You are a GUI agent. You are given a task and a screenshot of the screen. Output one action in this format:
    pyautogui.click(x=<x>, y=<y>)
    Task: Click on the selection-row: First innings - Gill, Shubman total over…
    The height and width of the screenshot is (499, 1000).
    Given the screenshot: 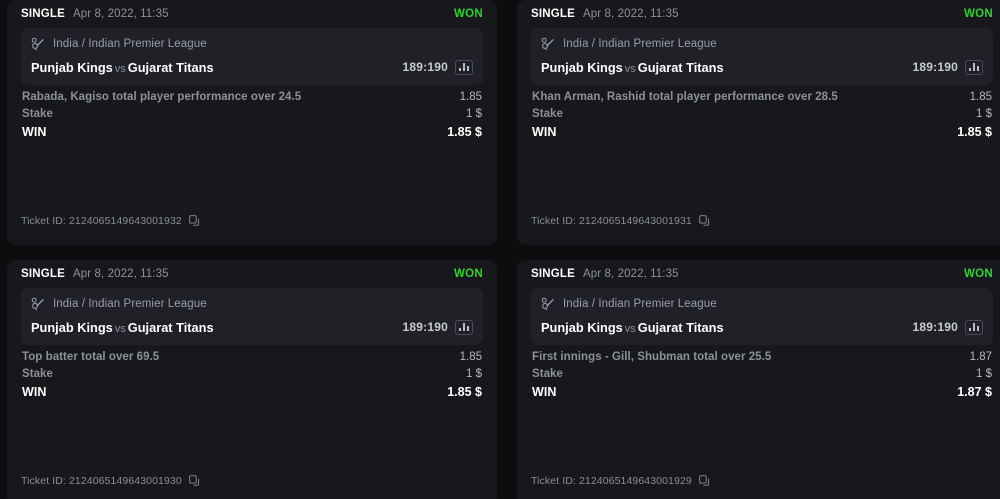 What is the action you would take?
    pyautogui.click(x=762, y=355)
    